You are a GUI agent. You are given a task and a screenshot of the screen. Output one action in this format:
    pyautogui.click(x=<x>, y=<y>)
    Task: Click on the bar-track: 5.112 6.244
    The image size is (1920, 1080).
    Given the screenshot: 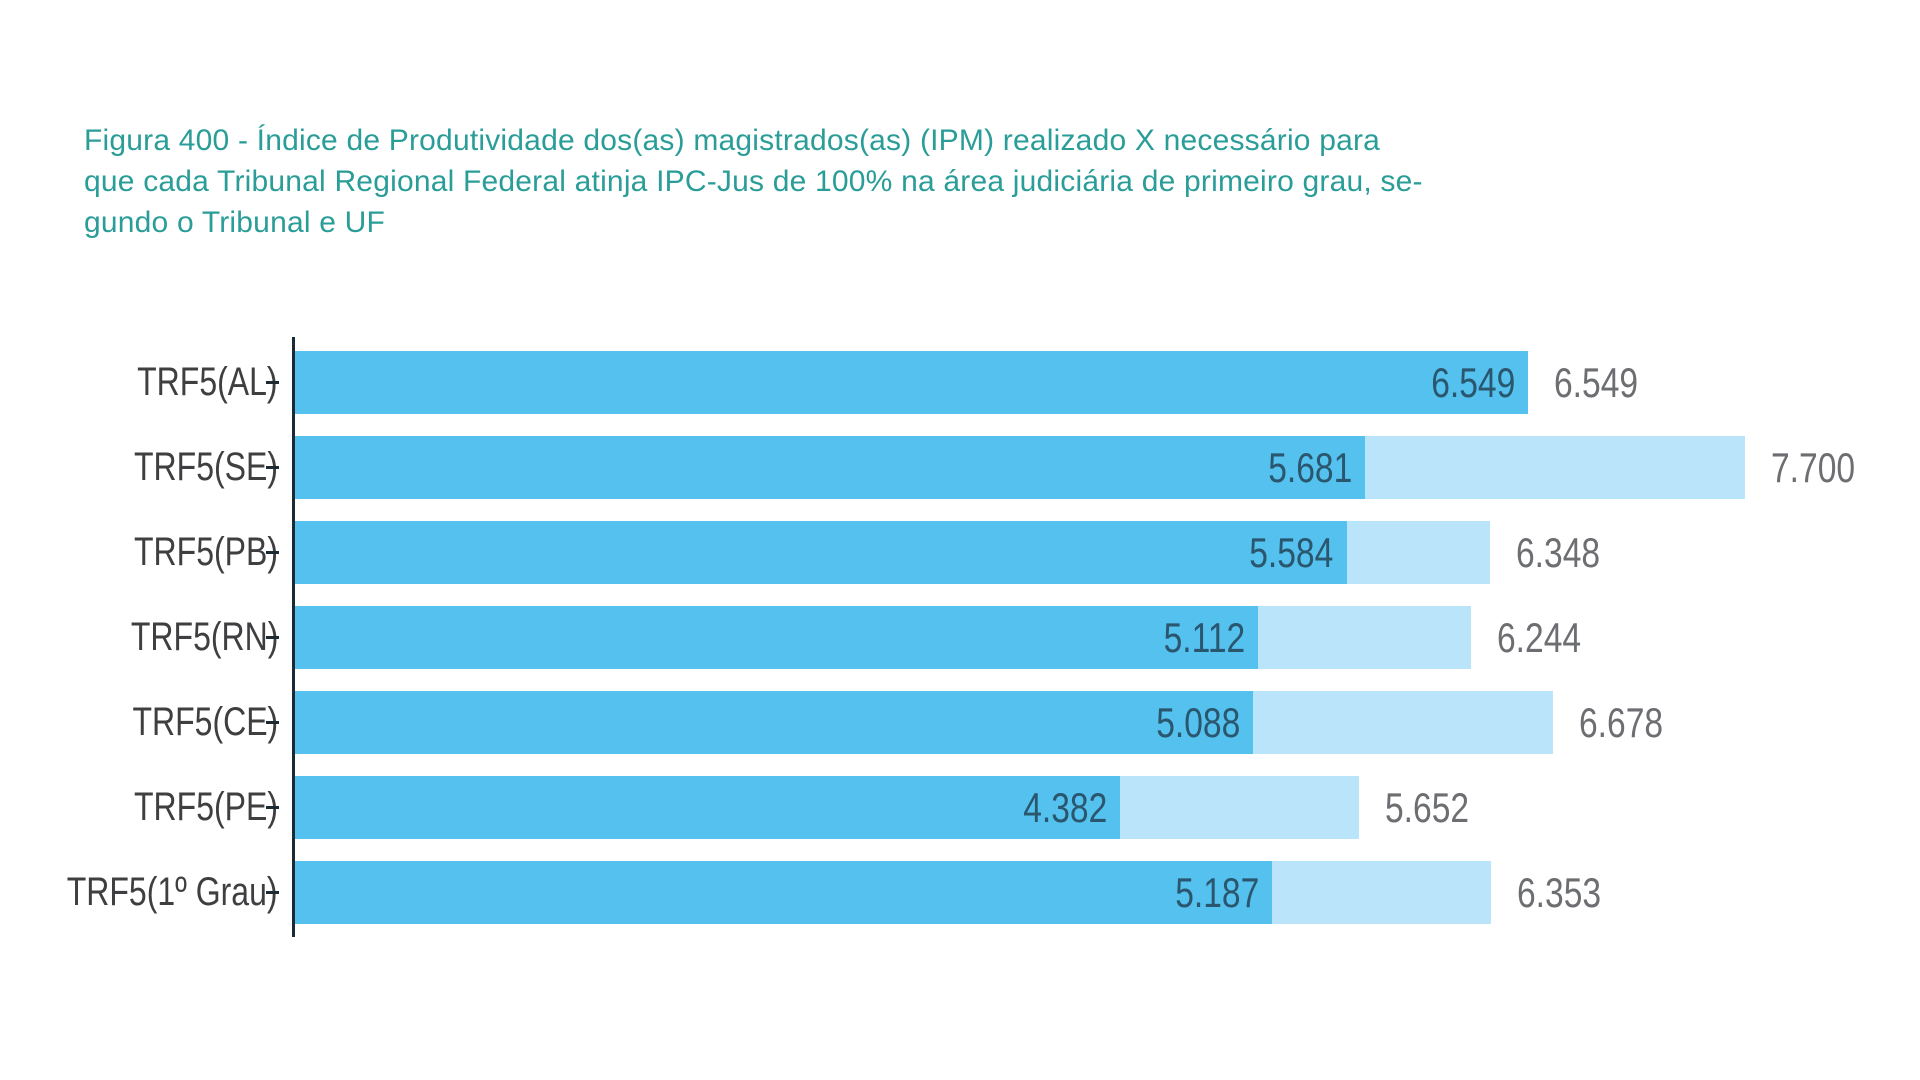 What is the action you would take?
    pyautogui.click(x=1005, y=637)
    